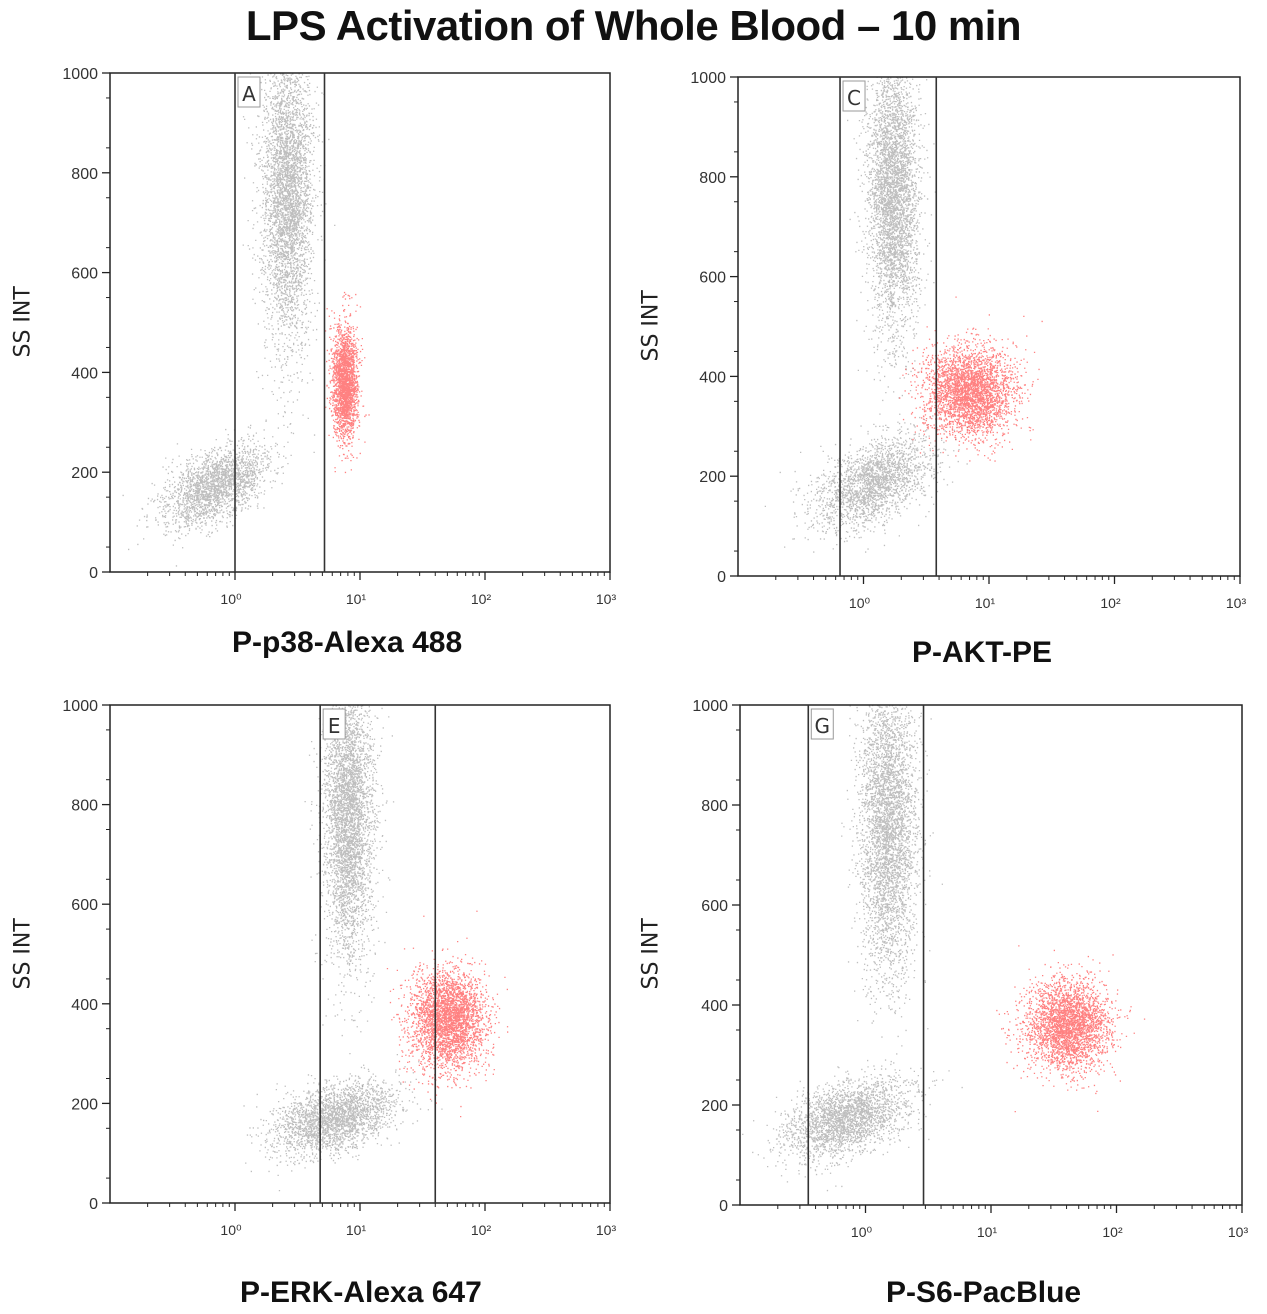 This screenshot has height=1314, width=1267. I want to click on gate-label: A, so click(249, 94).